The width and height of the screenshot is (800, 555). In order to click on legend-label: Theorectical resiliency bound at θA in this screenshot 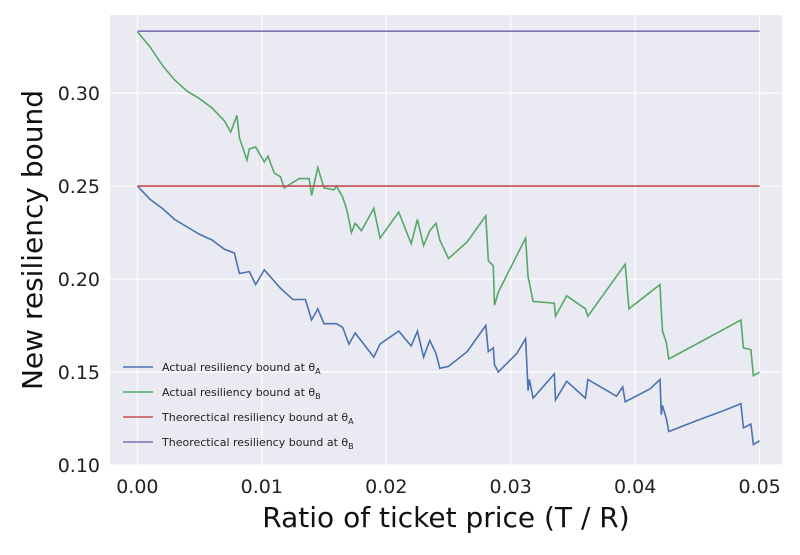, I will do `click(257, 418)`.